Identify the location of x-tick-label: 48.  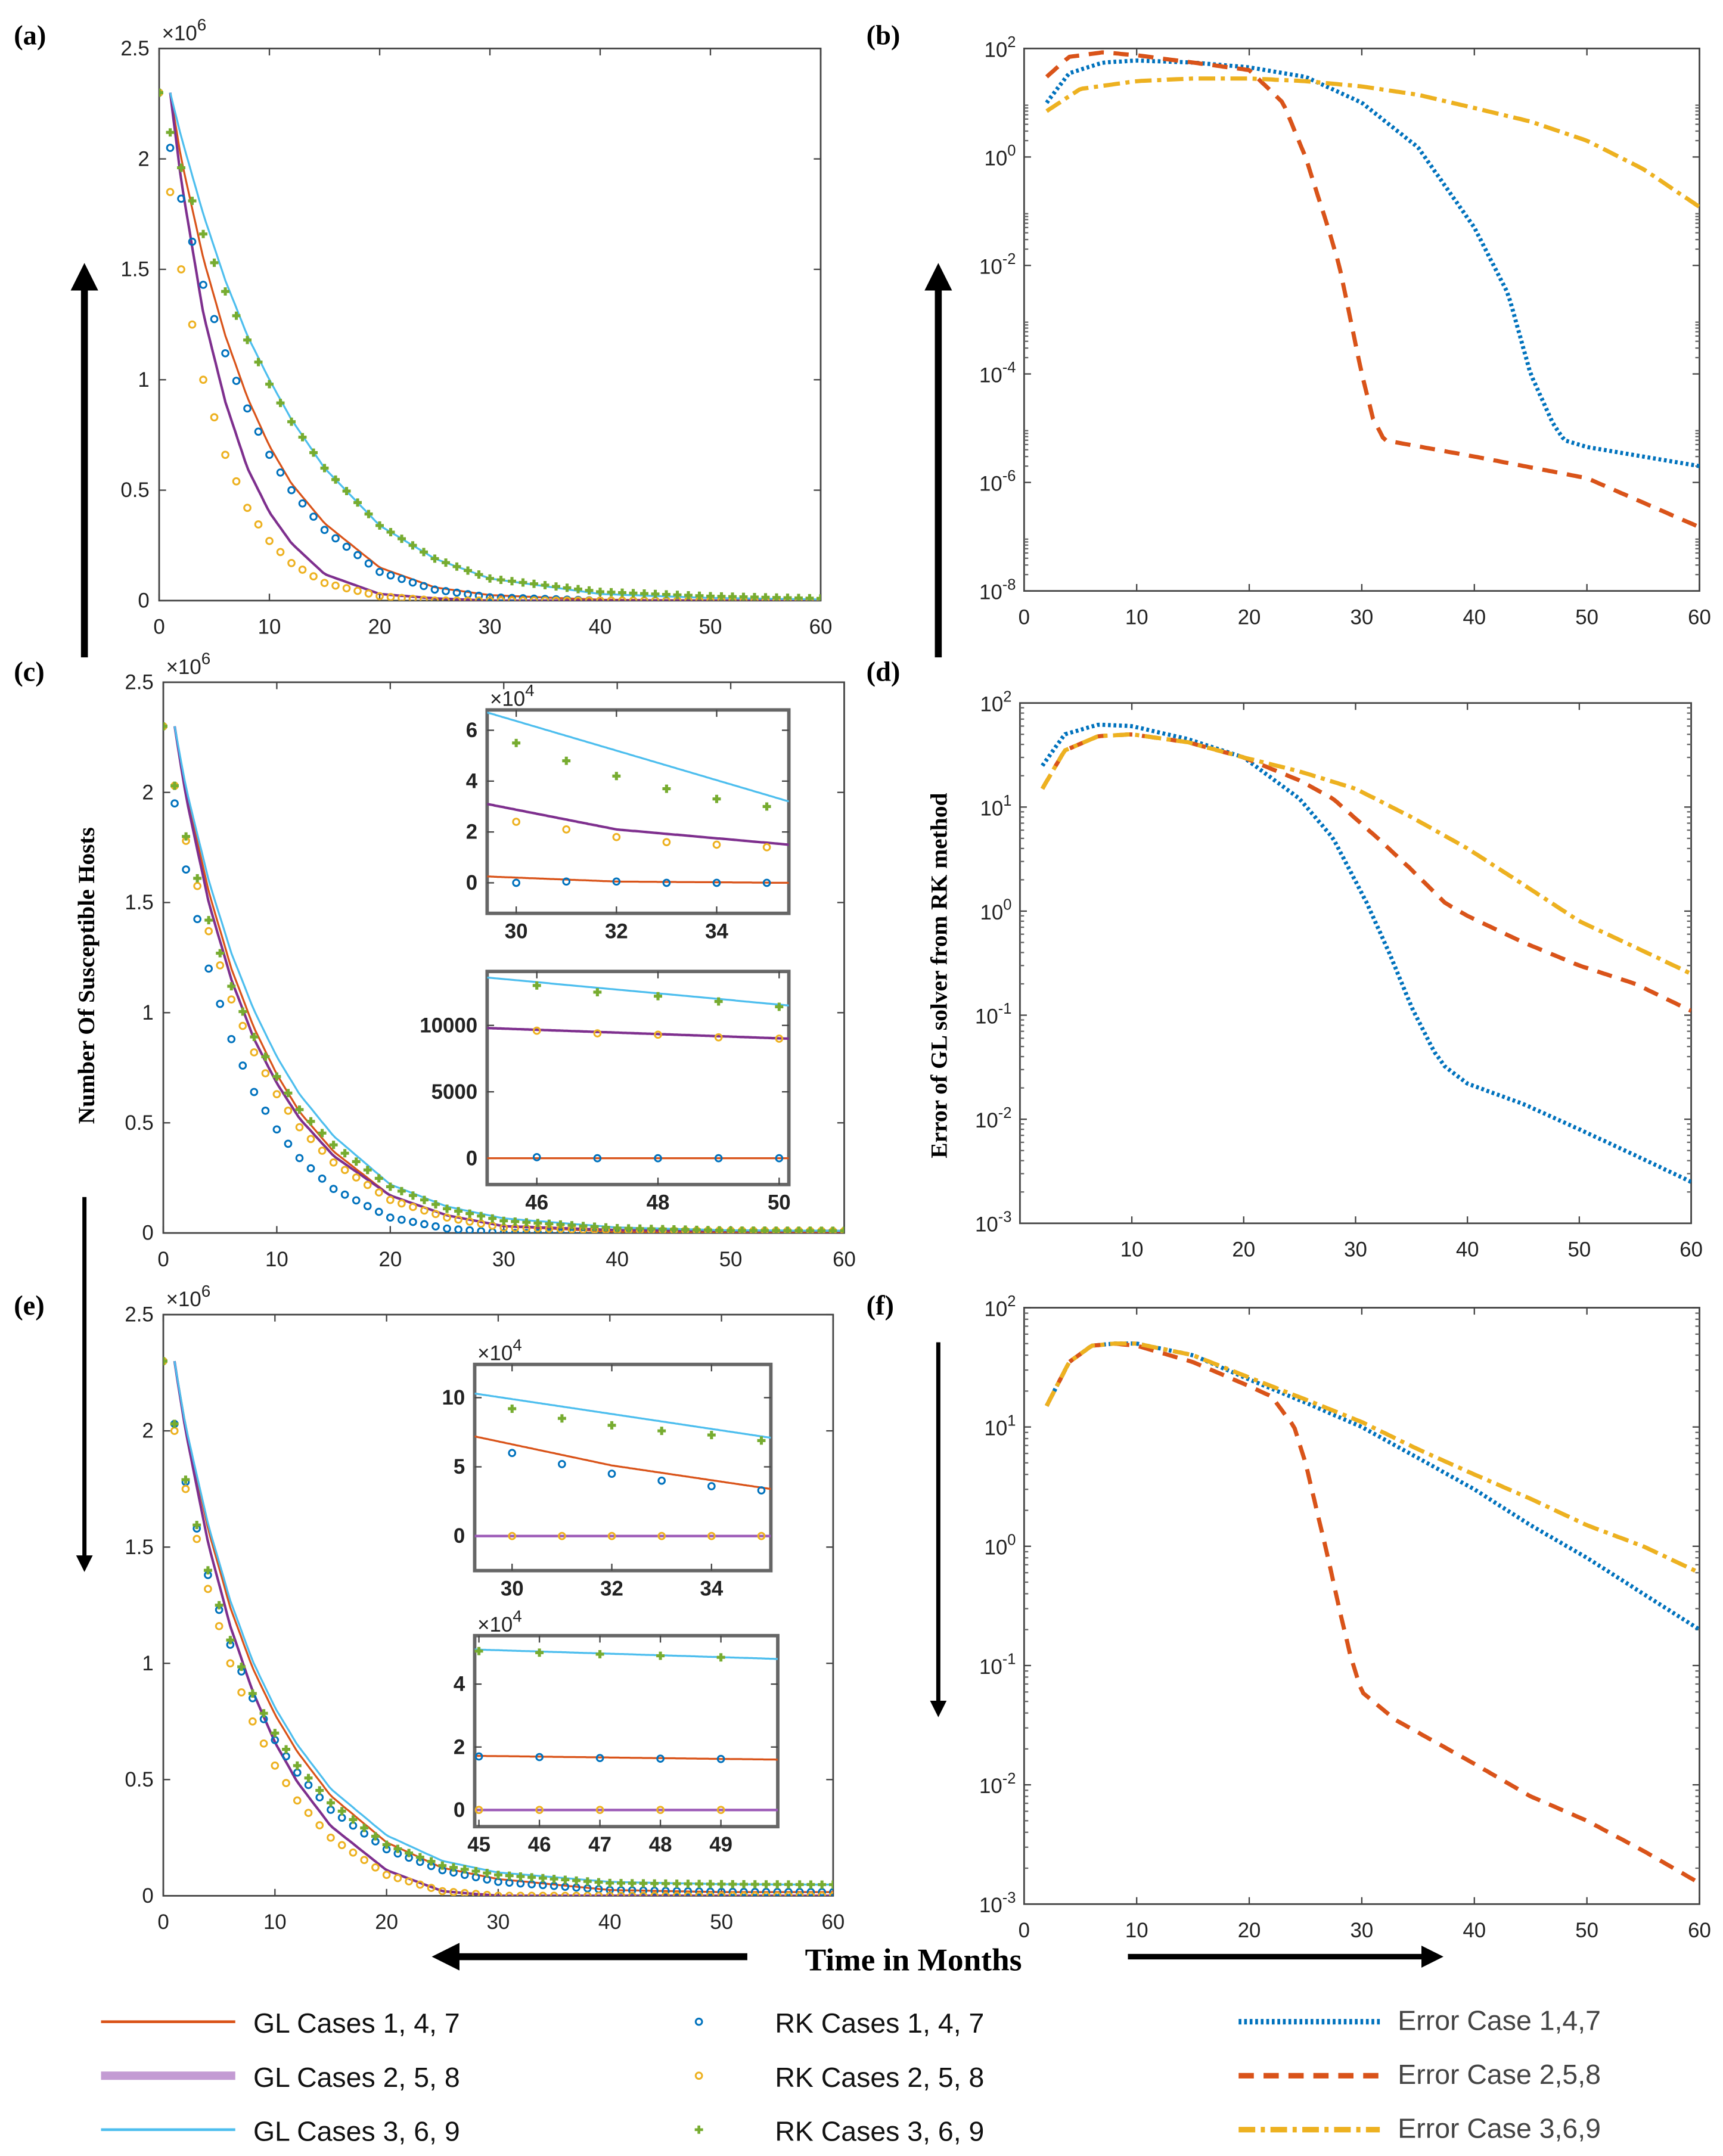
(660, 1844).